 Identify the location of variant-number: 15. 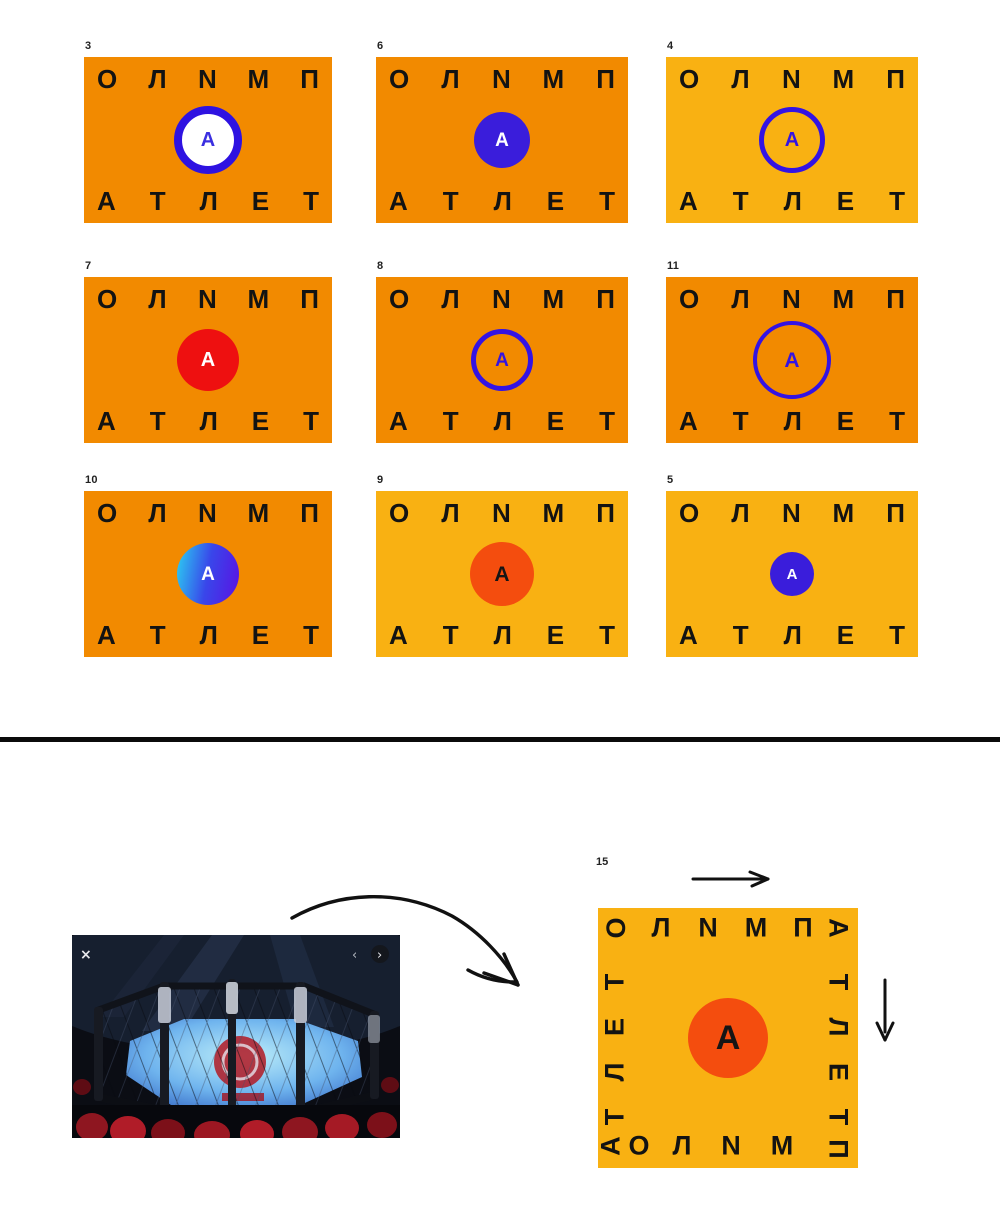
(602, 862).